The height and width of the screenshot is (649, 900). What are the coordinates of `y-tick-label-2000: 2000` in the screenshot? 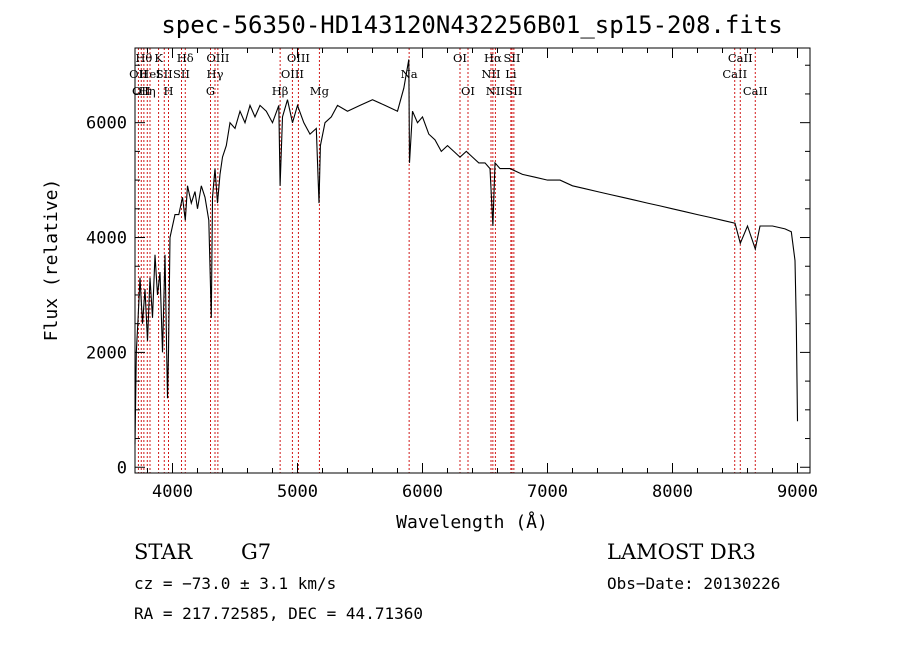 It's located at (106, 353).